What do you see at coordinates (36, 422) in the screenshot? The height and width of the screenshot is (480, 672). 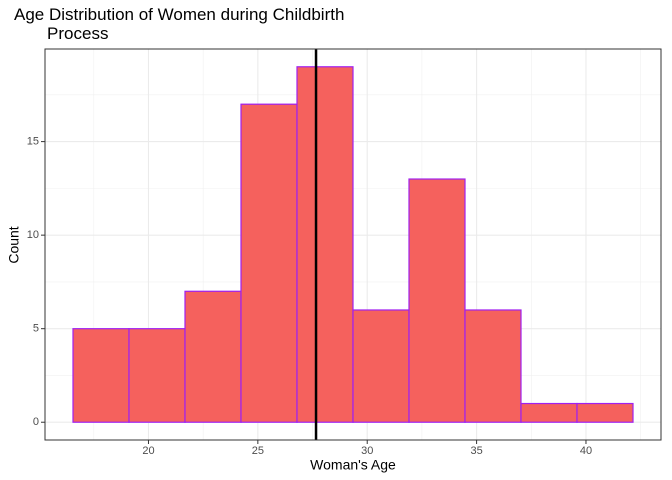 I see `y-tick-label: 0` at bounding box center [36, 422].